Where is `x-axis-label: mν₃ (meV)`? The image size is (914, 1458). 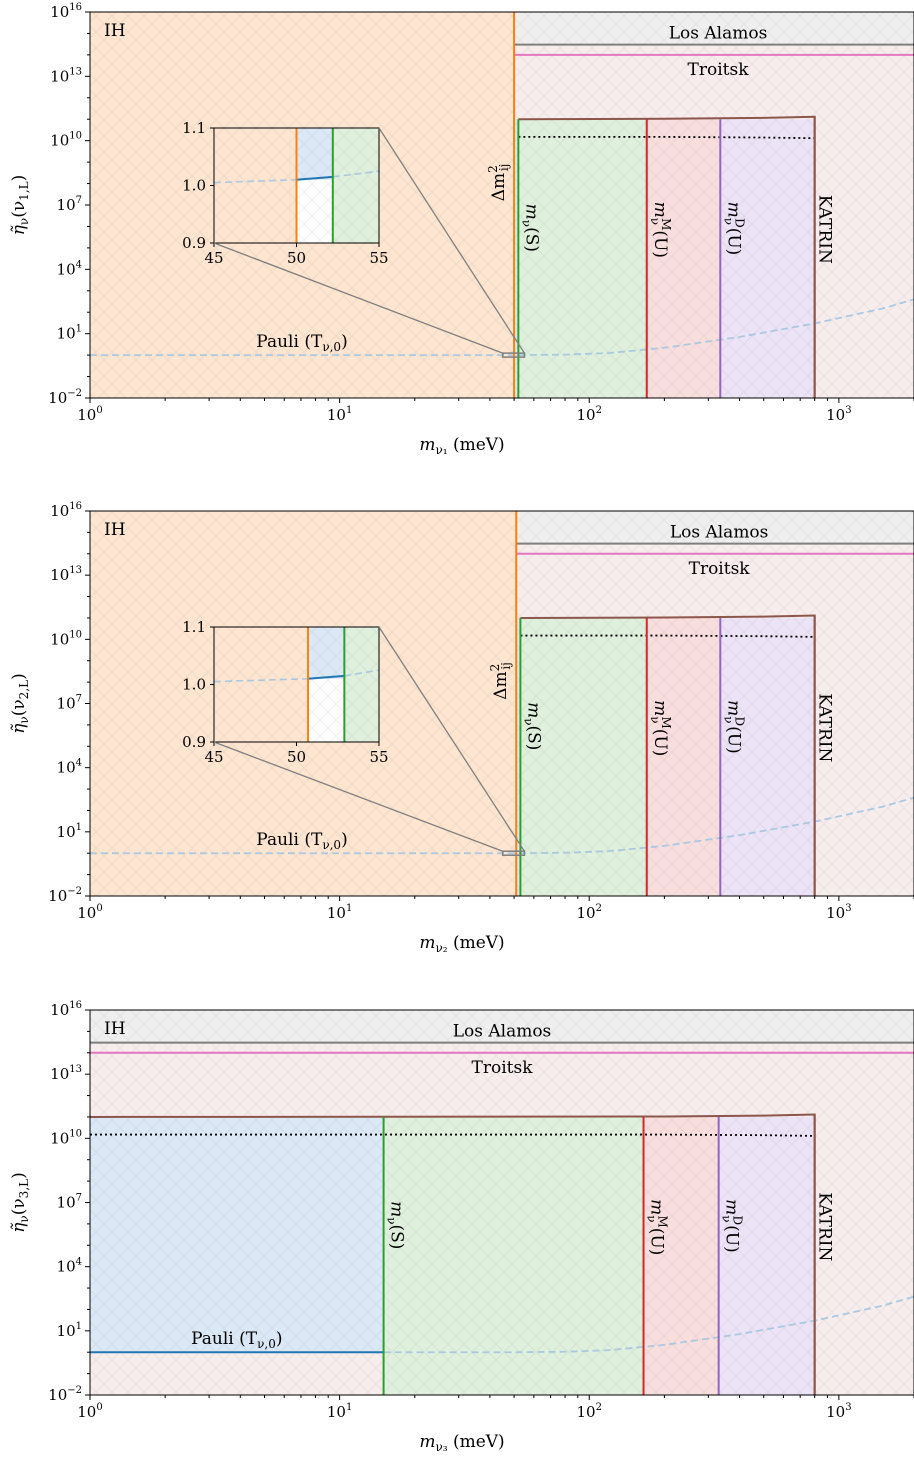 x-axis-label: mν₃ (meV) is located at coordinates (461, 1443).